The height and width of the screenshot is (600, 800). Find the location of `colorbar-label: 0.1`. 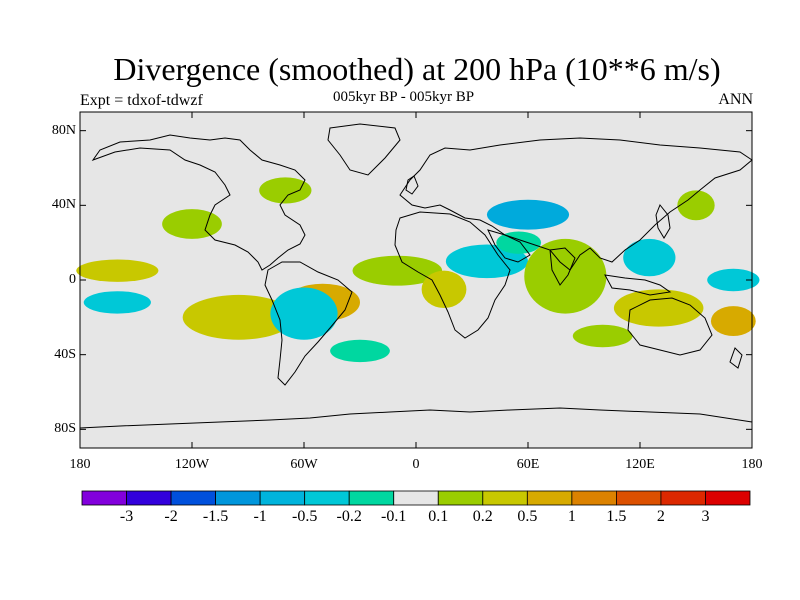

colorbar-label: 0.1 is located at coordinates (438, 516).